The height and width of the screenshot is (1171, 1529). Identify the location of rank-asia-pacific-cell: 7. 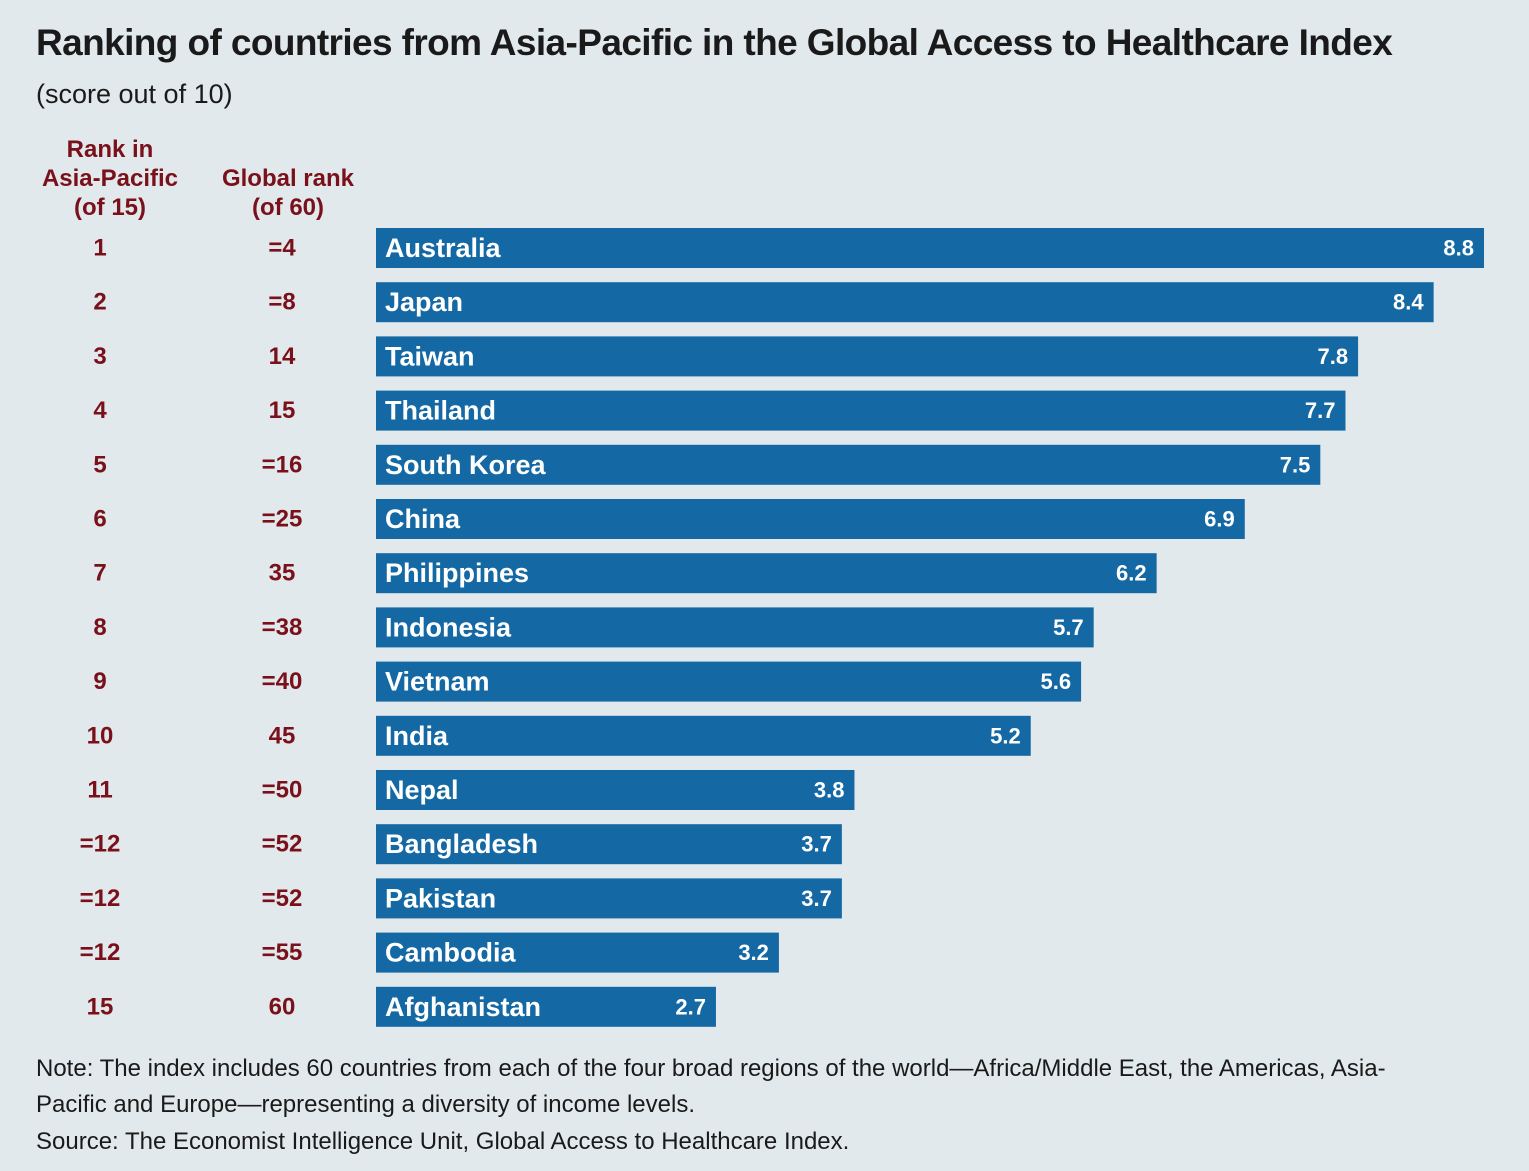
(99, 573).